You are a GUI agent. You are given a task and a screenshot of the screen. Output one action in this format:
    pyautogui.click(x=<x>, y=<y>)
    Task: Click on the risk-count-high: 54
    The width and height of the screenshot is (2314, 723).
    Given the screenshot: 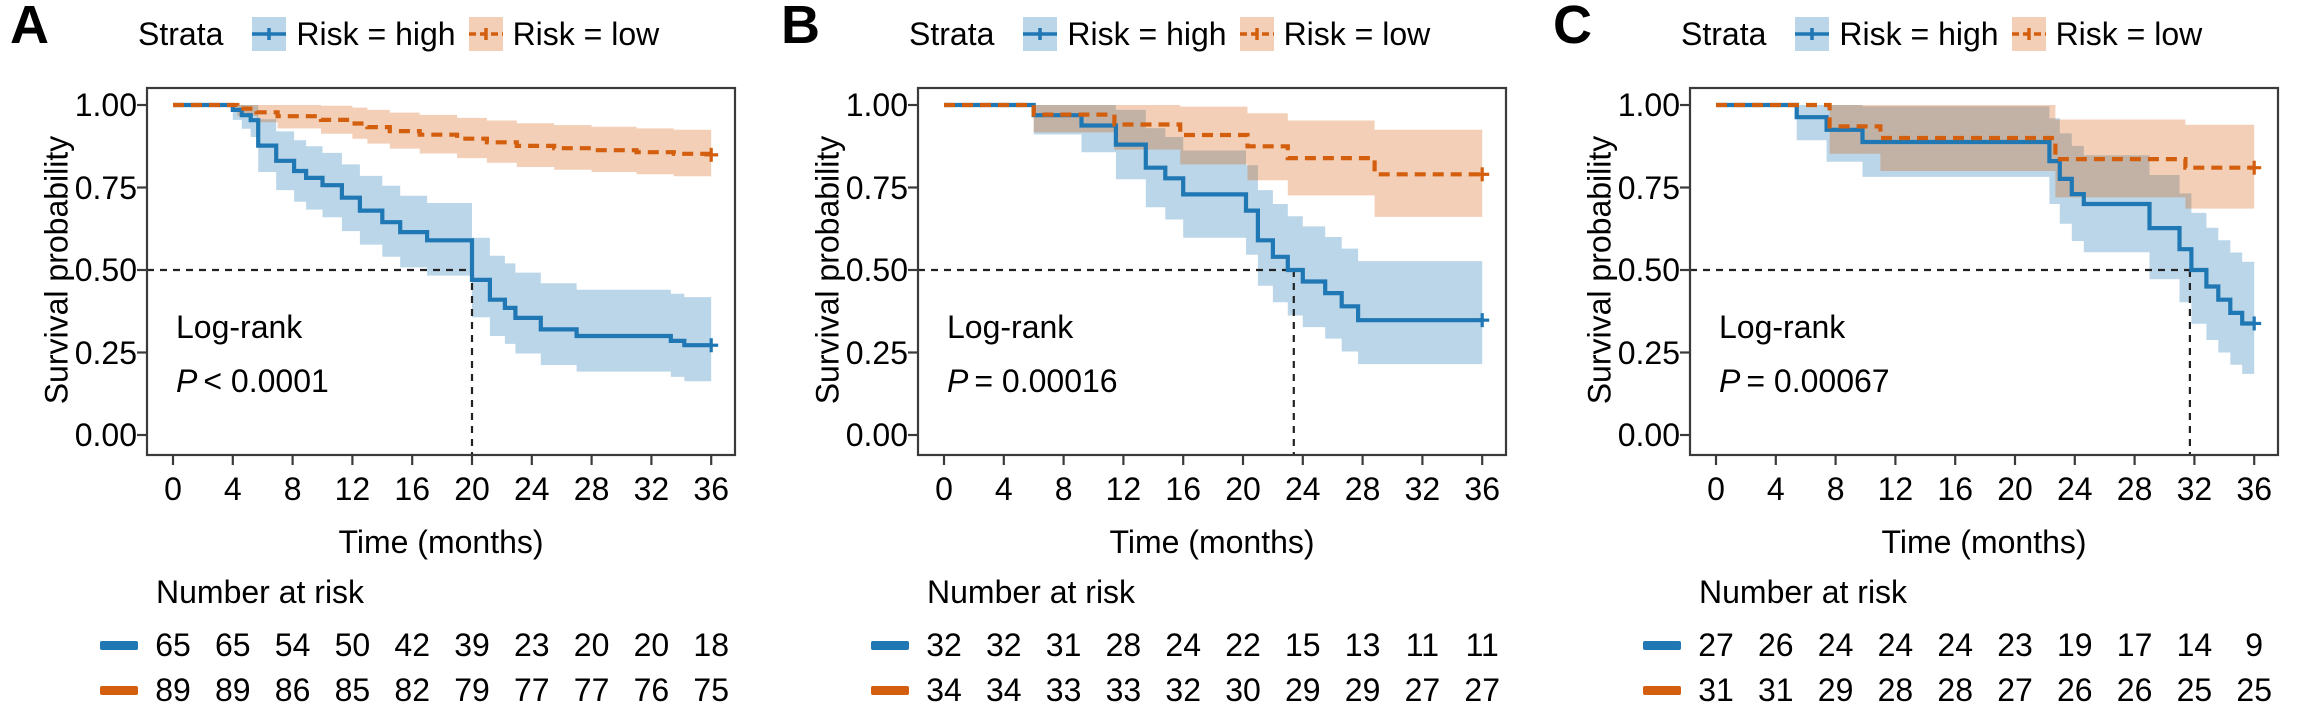 What is the action you would take?
    pyautogui.click(x=292, y=645)
    